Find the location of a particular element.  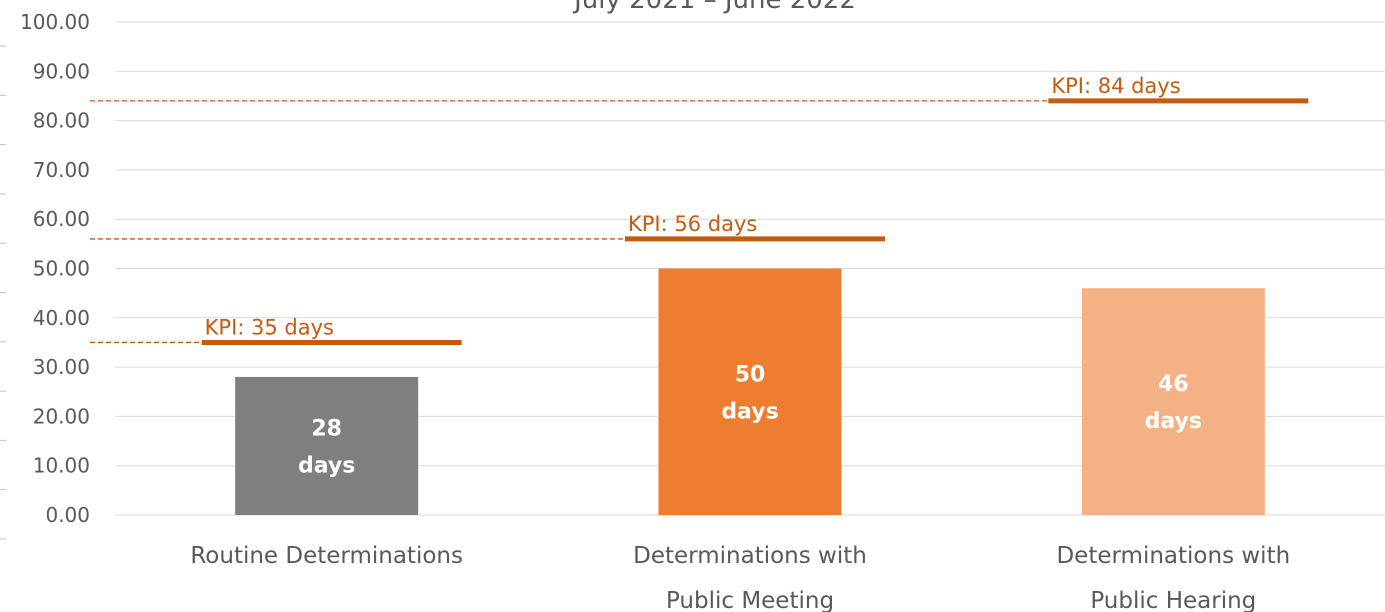

bar-value-label: 50 is located at coordinates (750, 374).